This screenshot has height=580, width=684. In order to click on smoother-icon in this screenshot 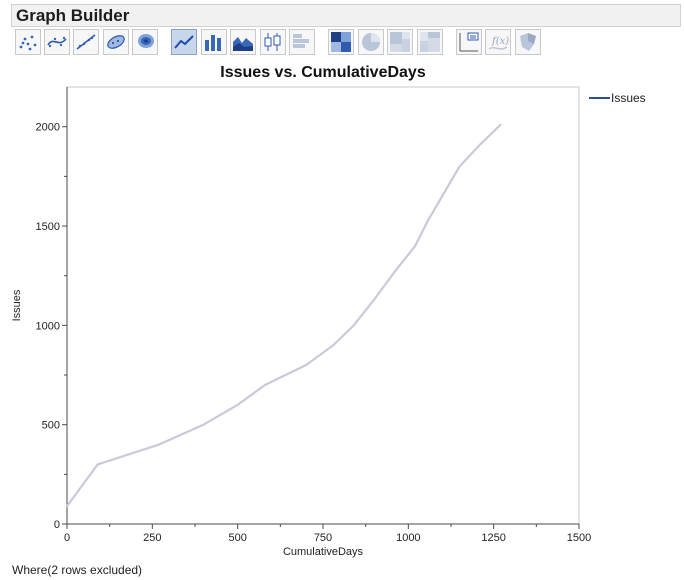, I will do `click(57, 42)`.